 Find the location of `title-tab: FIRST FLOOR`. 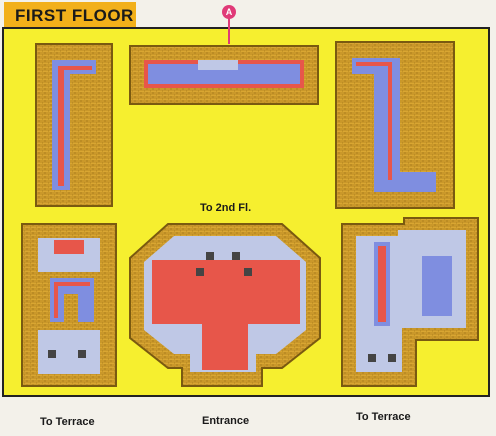

title-tab: FIRST FLOOR is located at coordinates (70, 15).